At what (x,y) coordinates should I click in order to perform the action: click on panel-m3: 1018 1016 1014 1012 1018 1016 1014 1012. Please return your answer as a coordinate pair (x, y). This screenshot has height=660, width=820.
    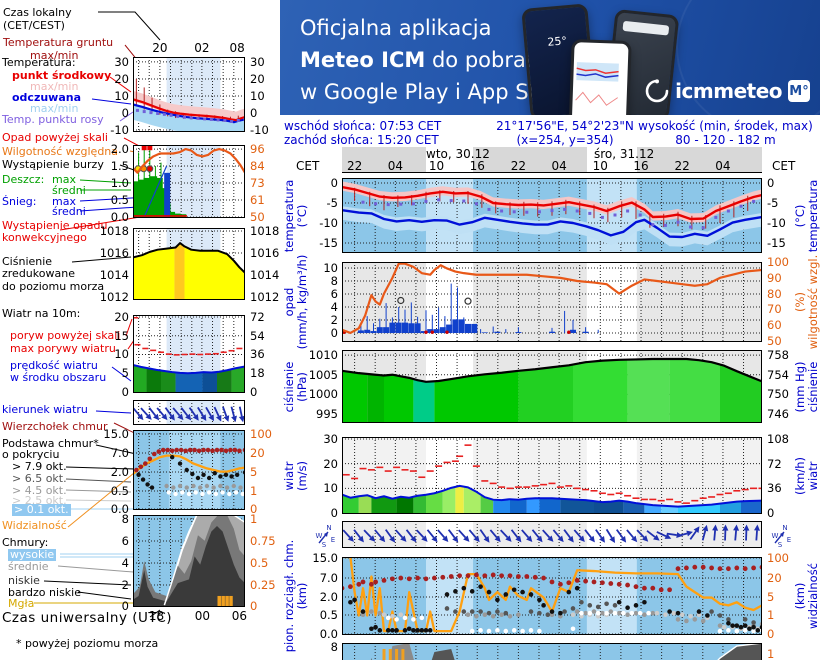
    Looking at the image, I should click on (140, 265).